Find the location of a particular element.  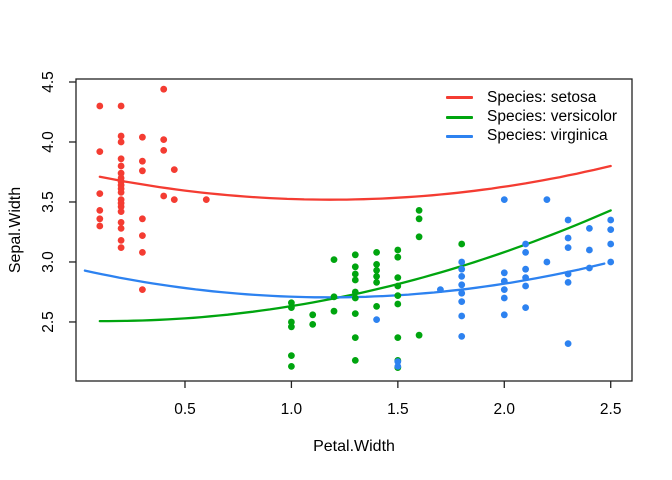

legend-line-versicolor is located at coordinates (459, 117).